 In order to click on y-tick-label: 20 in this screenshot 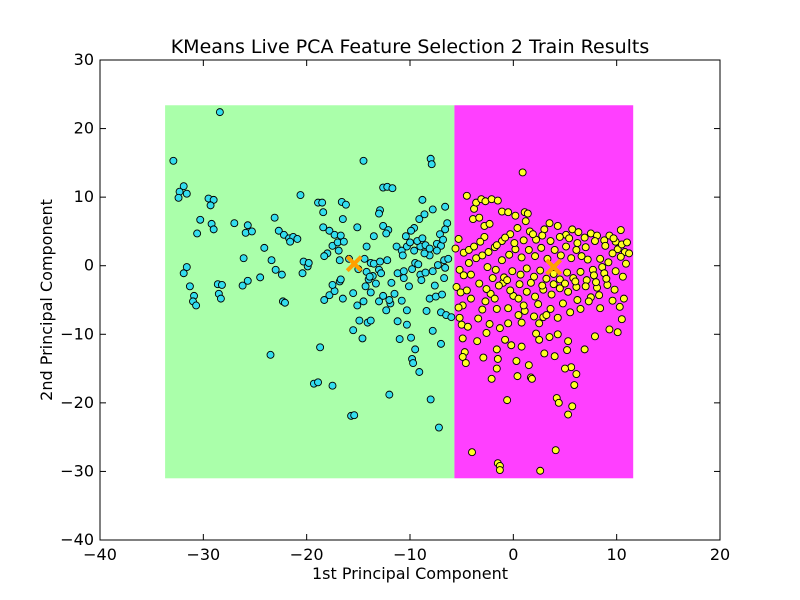, I will do `click(84, 128)`.